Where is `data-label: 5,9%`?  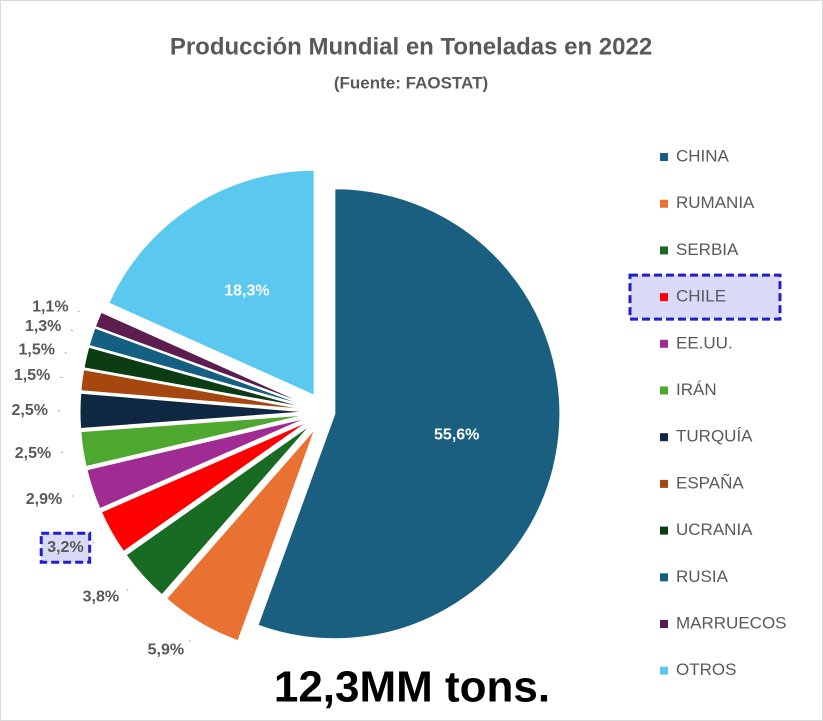 data-label: 5,9% is located at coordinates (166, 650).